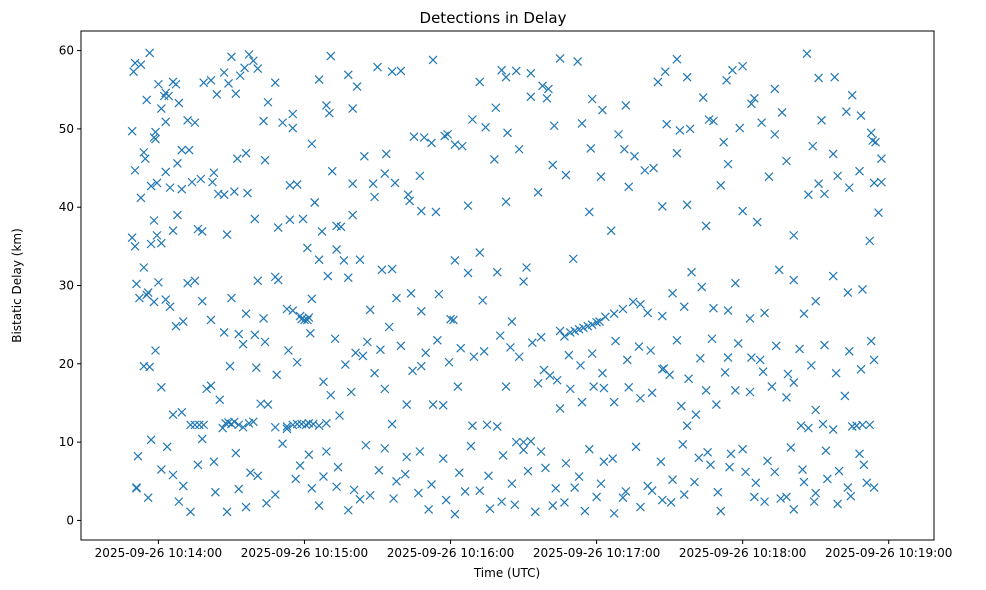 This screenshot has width=986, height=590. Describe the element at coordinates (70, 285) in the screenshot. I see `y-axis-ticks: 0 10 20 30 40 50 60` at that location.